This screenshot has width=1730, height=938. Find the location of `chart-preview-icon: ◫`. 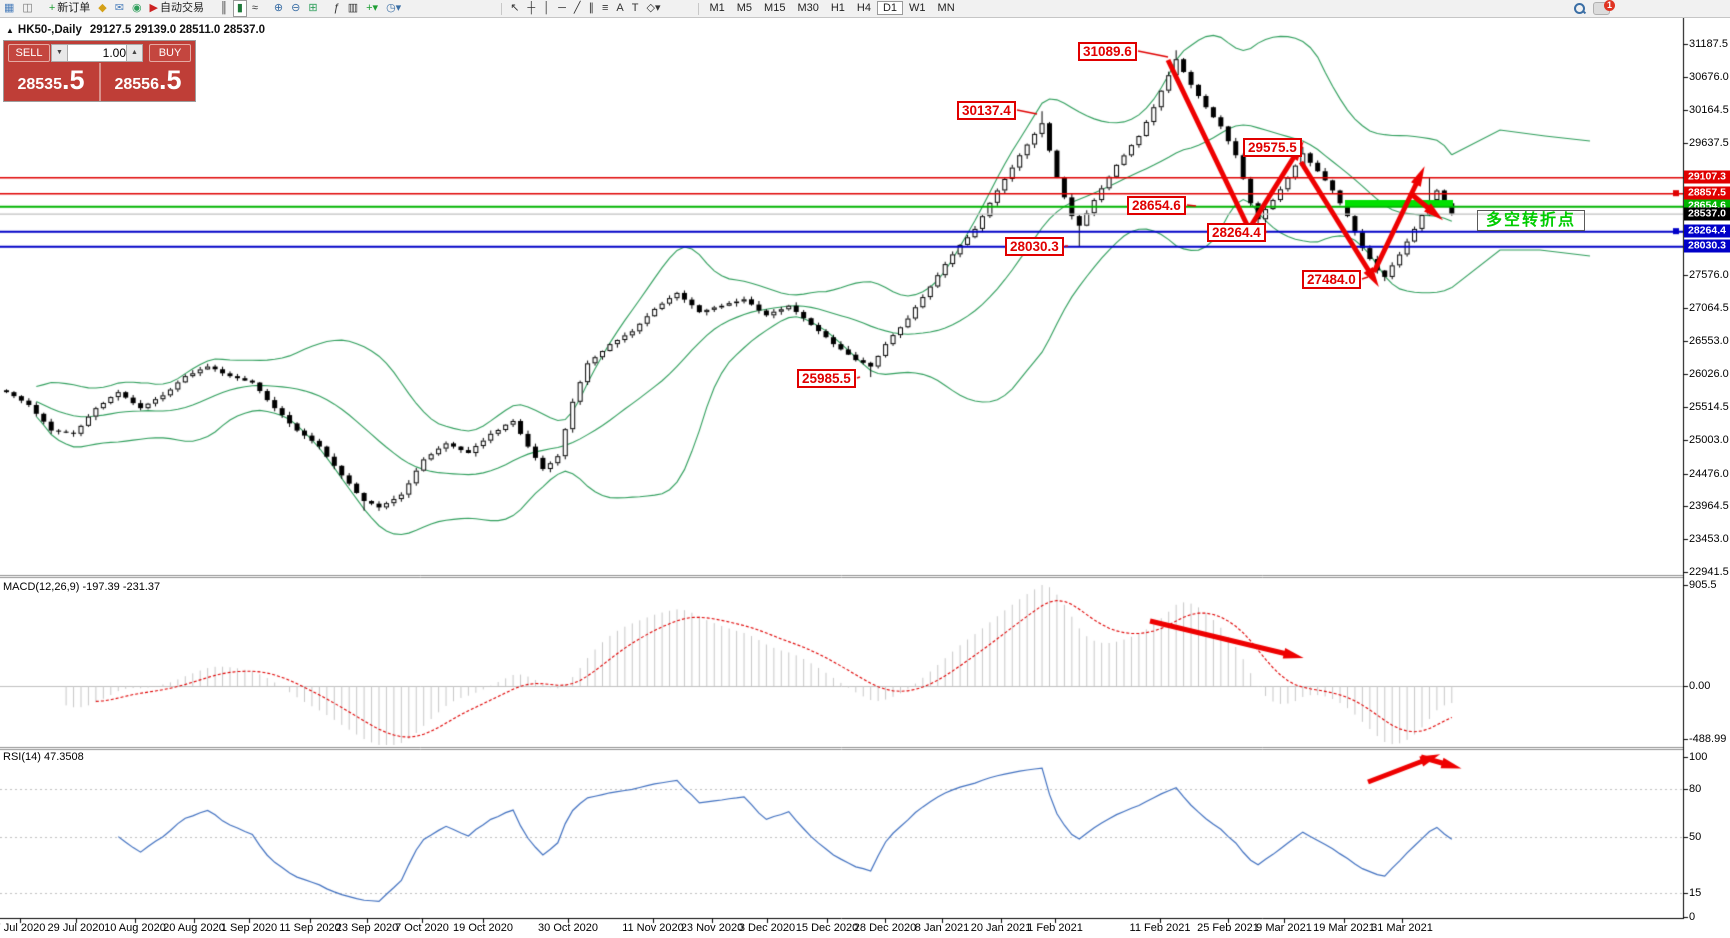

chart-preview-icon: ◫ is located at coordinates (27, 8).